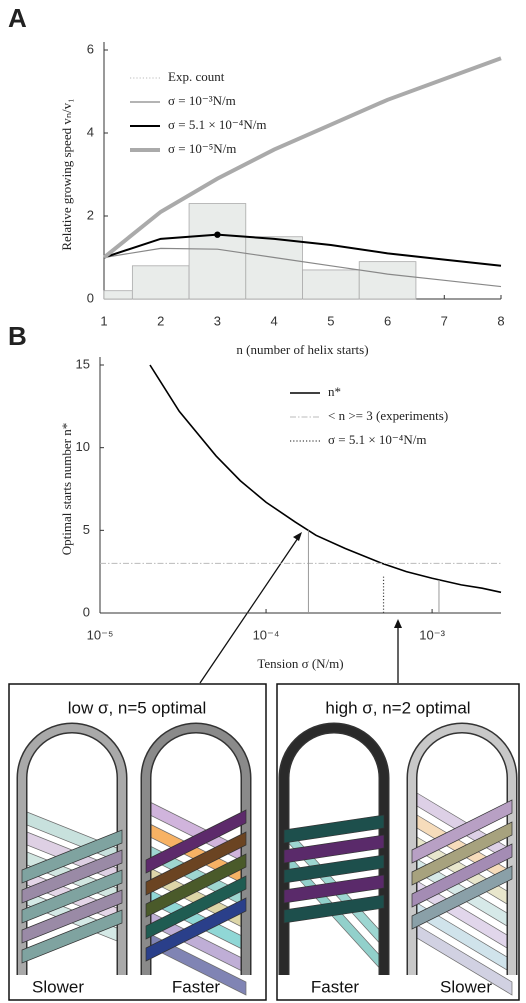 Image resolution: width=526 pixels, height=1003 pixels. What do you see at coordinates (217, 234) in the screenshot?
I see `optimum-marker` at bounding box center [217, 234].